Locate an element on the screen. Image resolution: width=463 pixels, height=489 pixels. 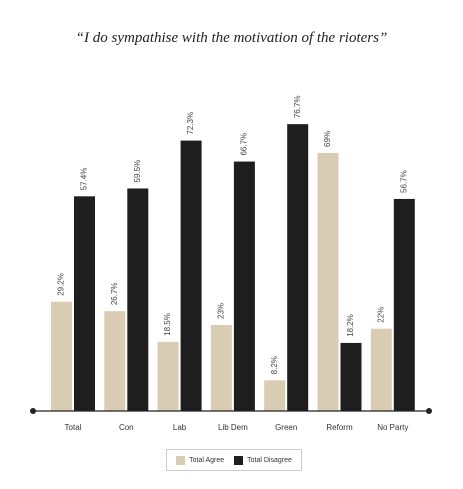
bar-no-party-agree is located at coordinates (381, 369).